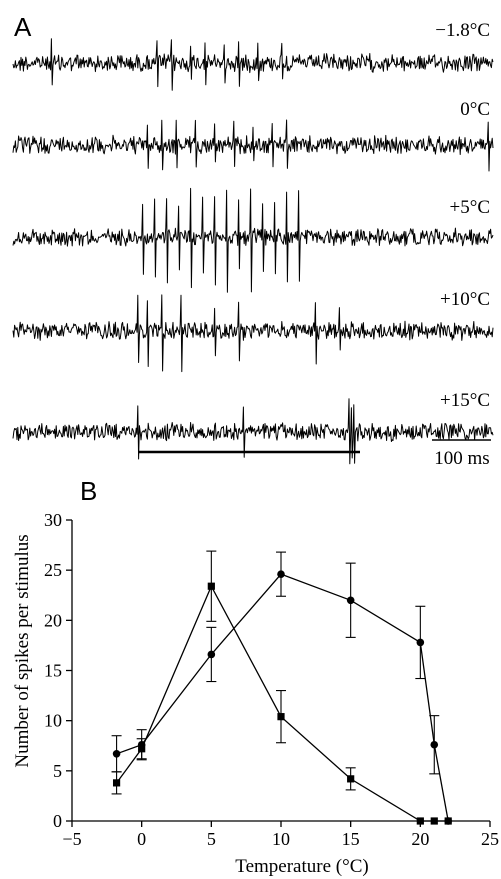  What do you see at coordinates (53, 570) in the screenshot?
I see `y-tick-label: 25` at bounding box center [53, 570].